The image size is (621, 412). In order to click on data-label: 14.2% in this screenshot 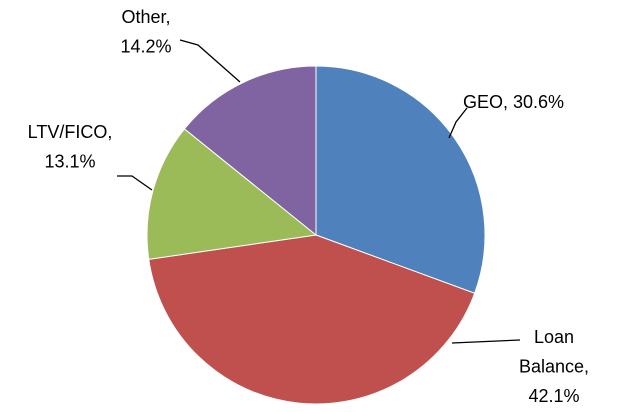, I will do `click(145, 46)`.